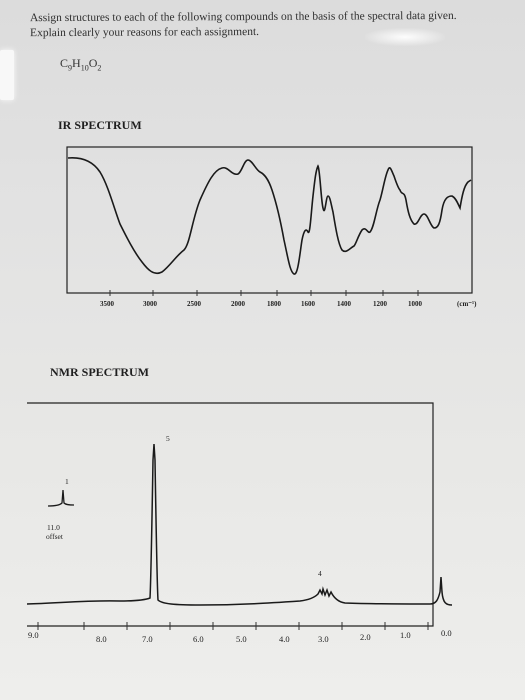 Image resolution: width=525 pixels, height=700 pixels. What do you see at coordinates (53, 527) in the screenshot?
I see `nmr-offset-text: 11.0` at bounding box center [53, 527].